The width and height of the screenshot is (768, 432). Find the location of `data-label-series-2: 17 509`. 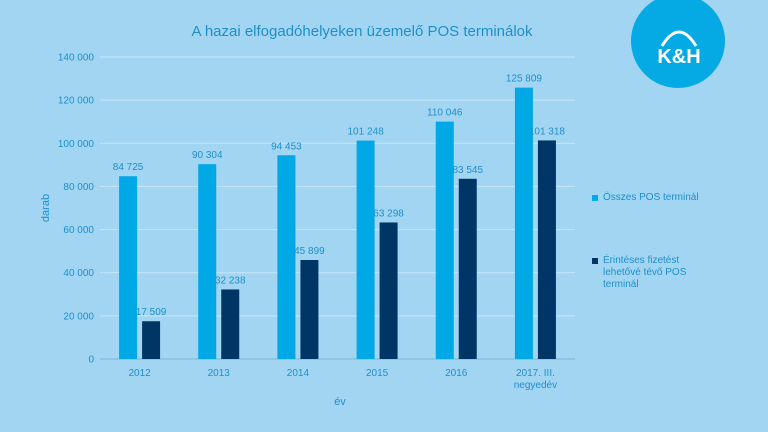

data-label-series-2: 17 509 is located at coordinates (151, 312).